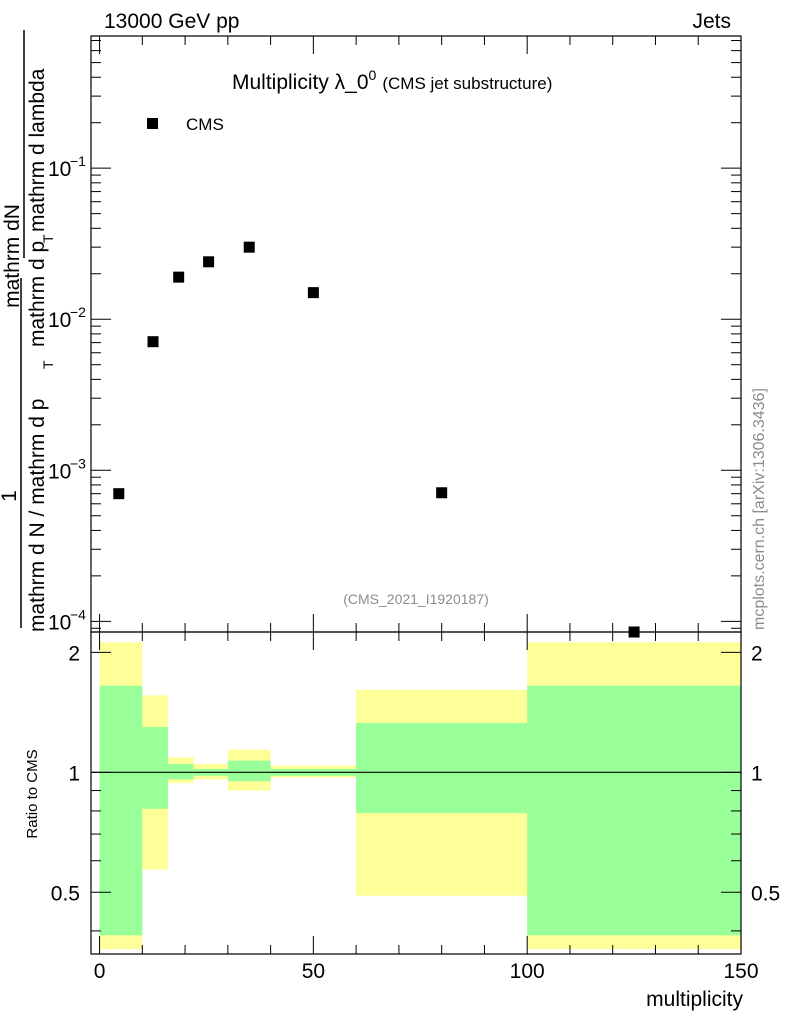 This screenshot has height=1024, width=786. I want to click on x-tick-label: 50, so click(313, 971).